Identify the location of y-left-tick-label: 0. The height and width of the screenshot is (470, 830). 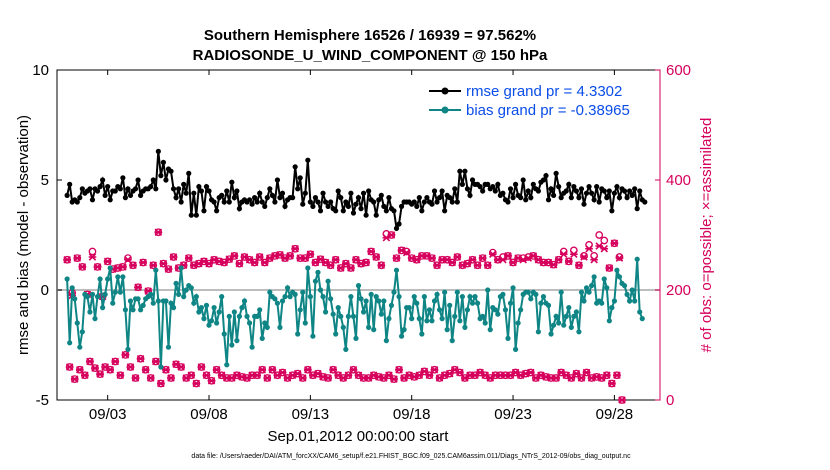
(45, 290).